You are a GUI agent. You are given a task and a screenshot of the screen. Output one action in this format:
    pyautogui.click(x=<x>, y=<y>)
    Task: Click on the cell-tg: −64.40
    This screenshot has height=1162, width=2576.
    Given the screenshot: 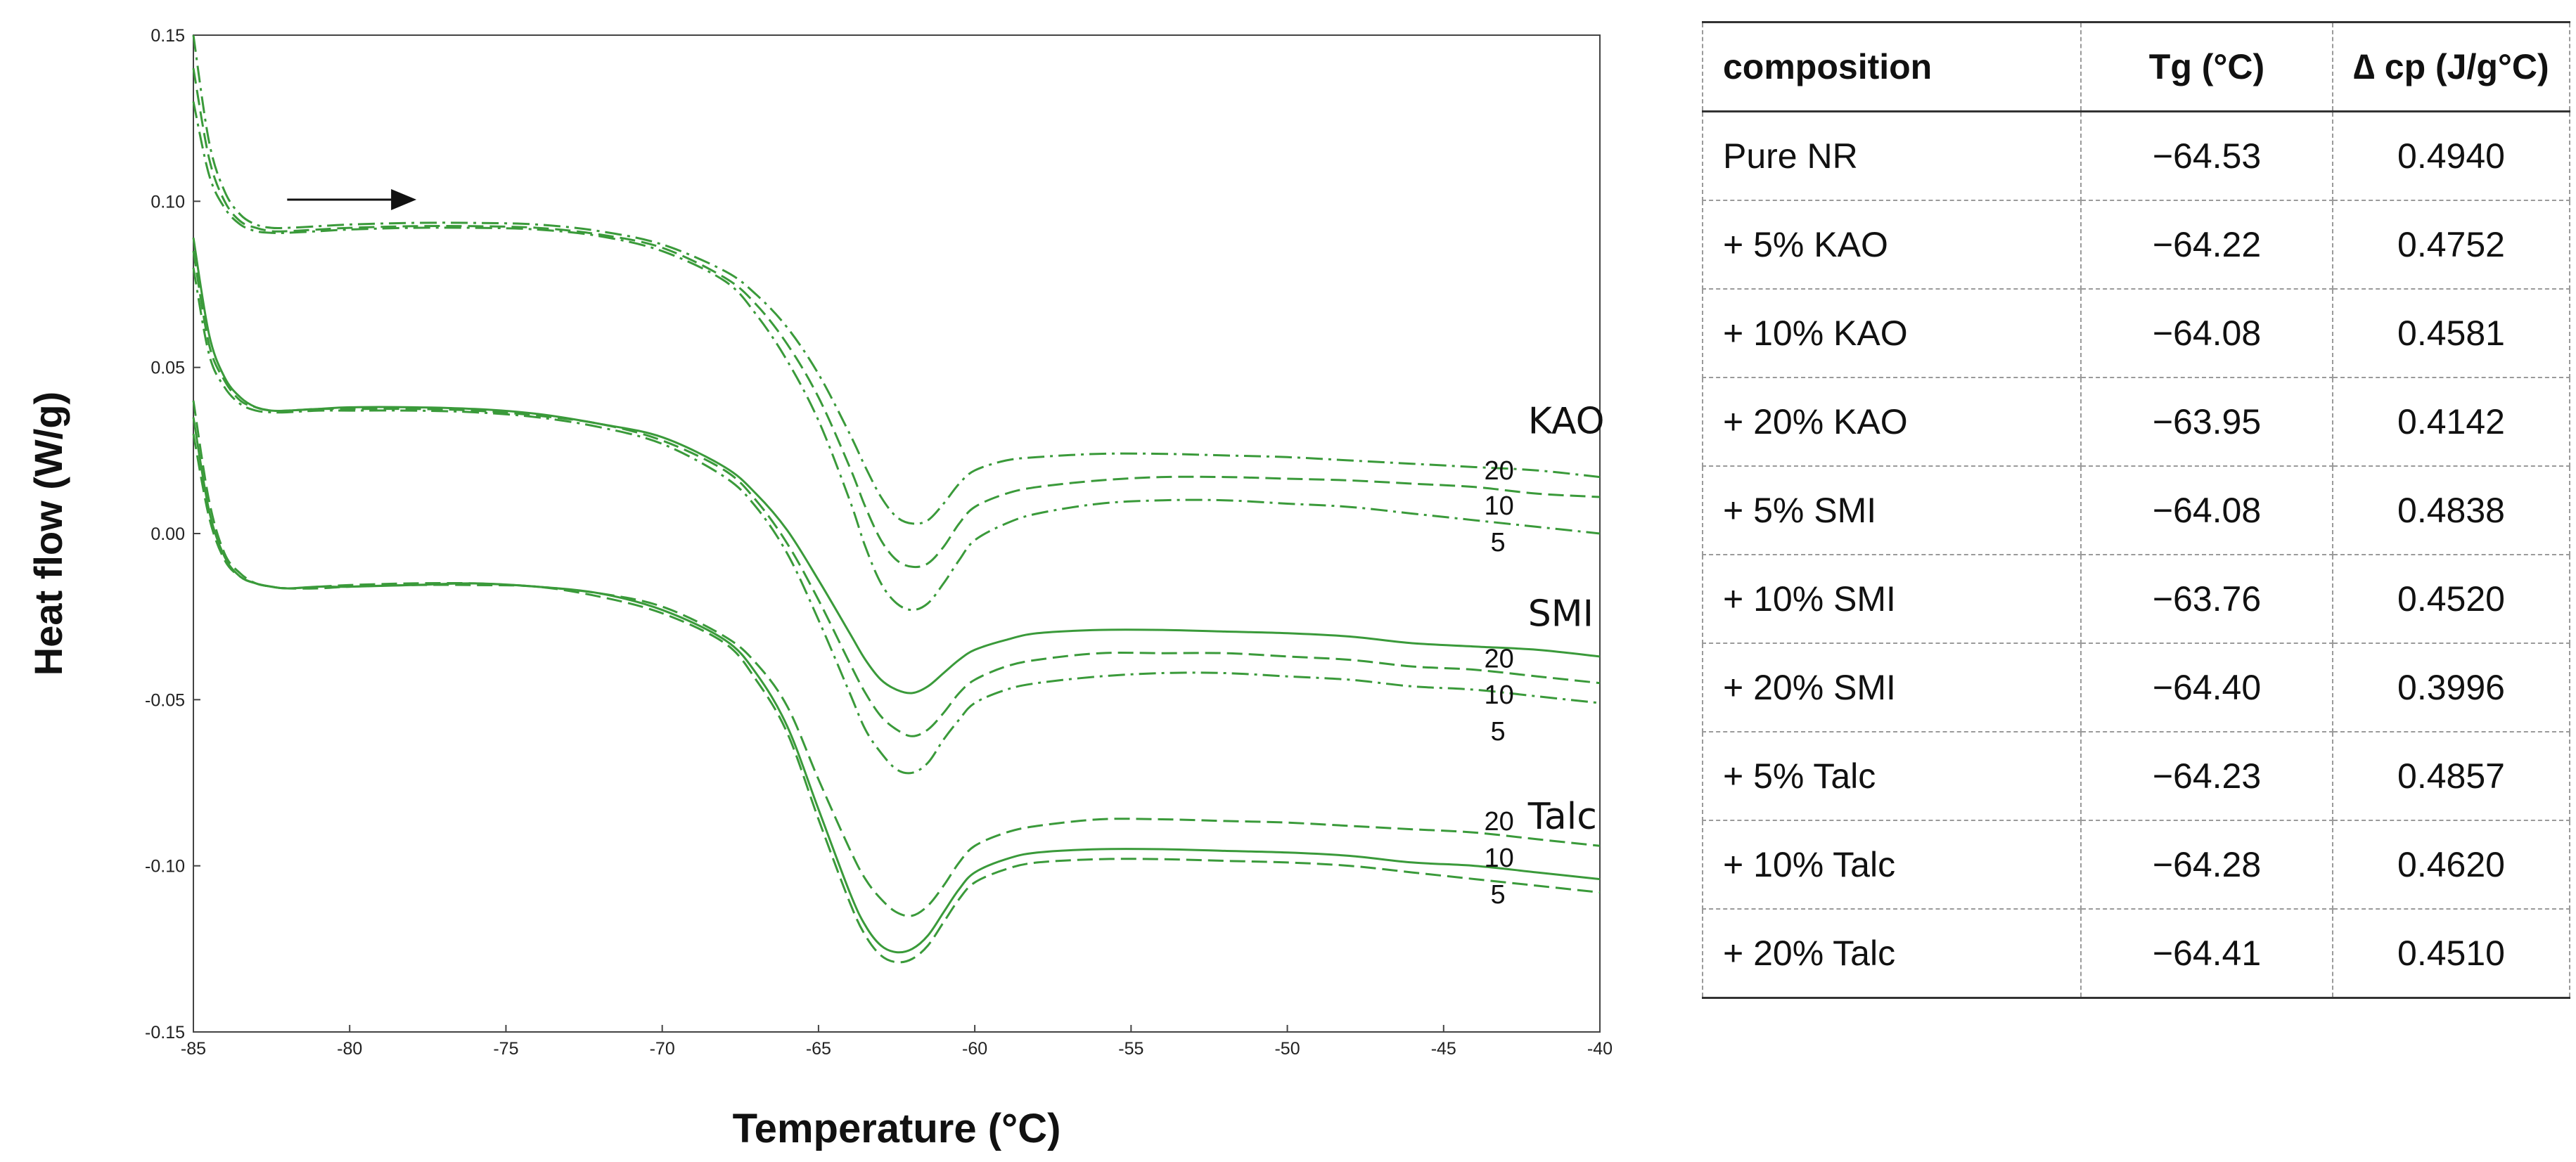 What is the action you would take?
    pyautogui.click(x=2206, y=687)
    